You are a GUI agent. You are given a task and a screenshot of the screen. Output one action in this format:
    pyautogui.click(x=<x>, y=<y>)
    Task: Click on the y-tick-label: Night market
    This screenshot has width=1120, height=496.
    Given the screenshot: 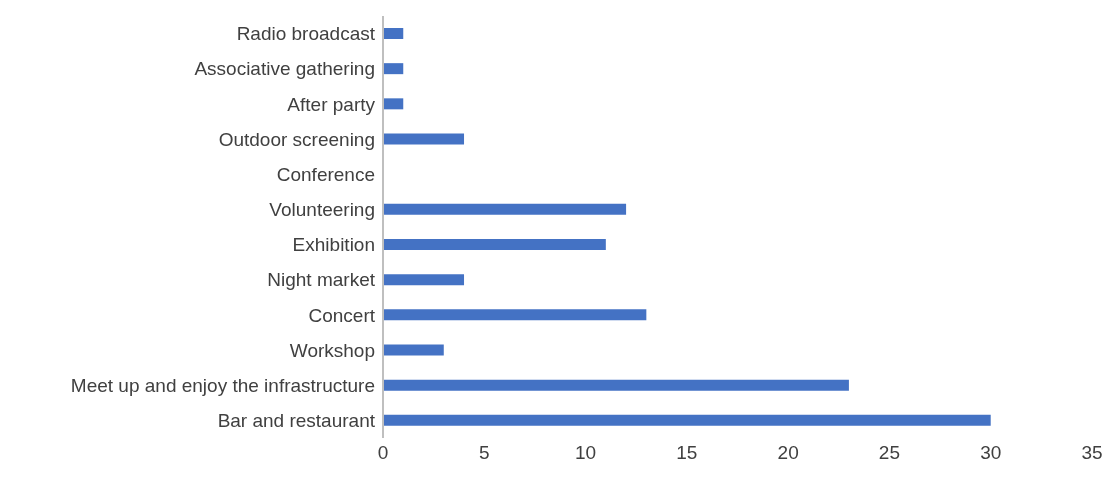 What is the action you would take?
    pyautogui.click(x=321, y=280)
    